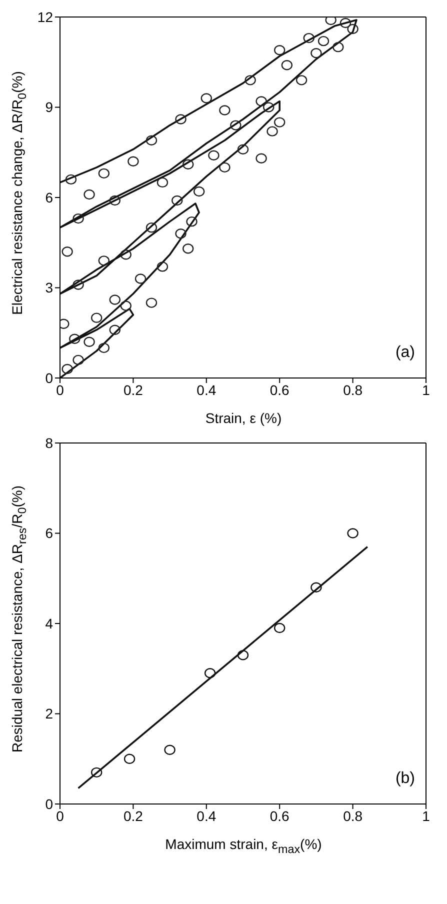  Describe the element at coordinates (49, 288) in the screenshot. I see `y-tick-label: 3` at that location.